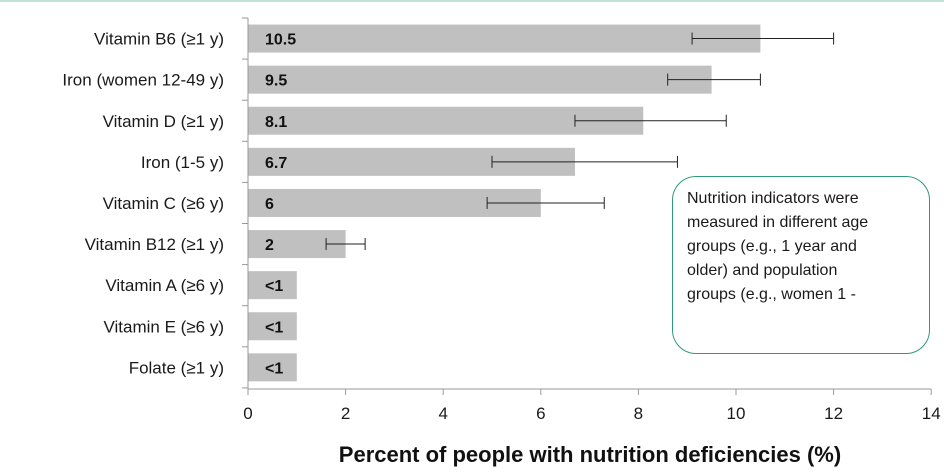 The image size is (944, 475). I want to click on category-label-5: Vitamin C (≥6 y), so click(163, 203).